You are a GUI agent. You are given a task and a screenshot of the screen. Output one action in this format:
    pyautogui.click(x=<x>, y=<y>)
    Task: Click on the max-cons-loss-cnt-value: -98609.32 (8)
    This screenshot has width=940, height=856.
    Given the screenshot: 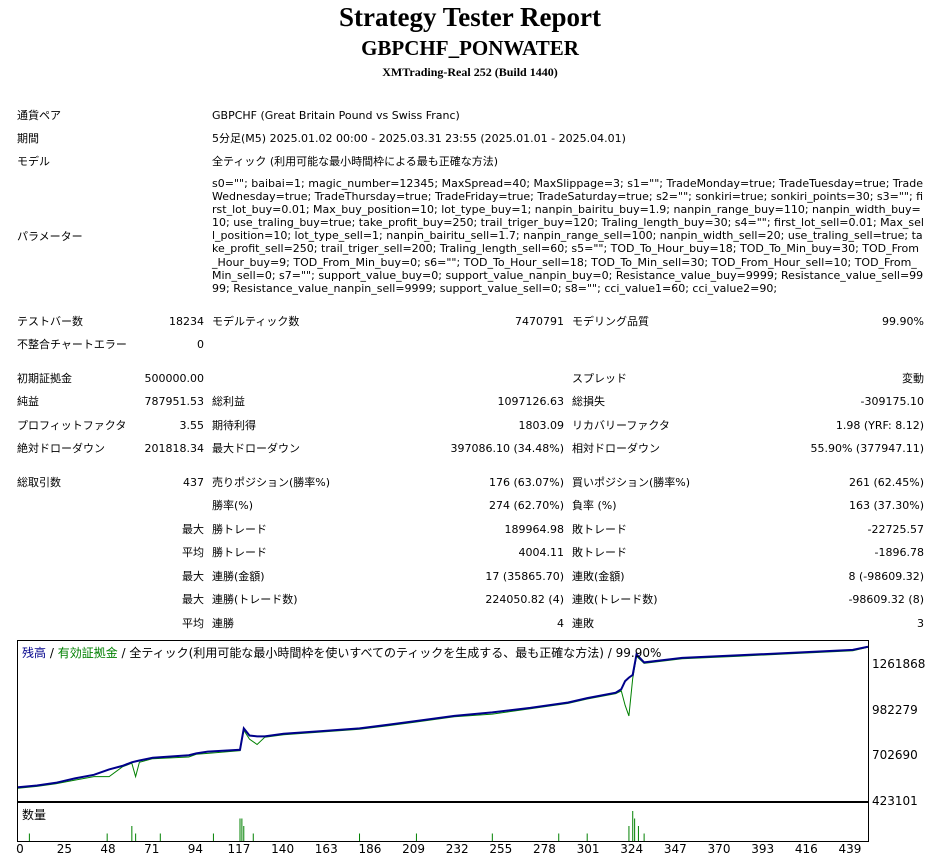 What is the action you would take?
    pyautogui.click(x=886, y=599)
    